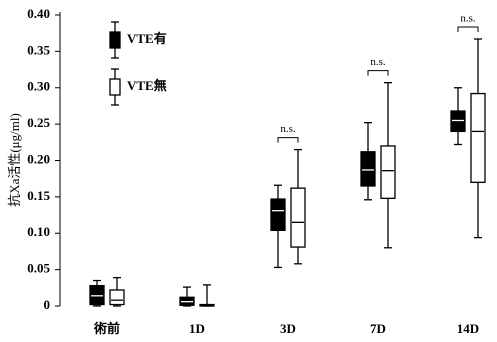  Describe the element at coordinates (288, 328) in the screenshot. I see `x-tick-label: 3D` at that location.